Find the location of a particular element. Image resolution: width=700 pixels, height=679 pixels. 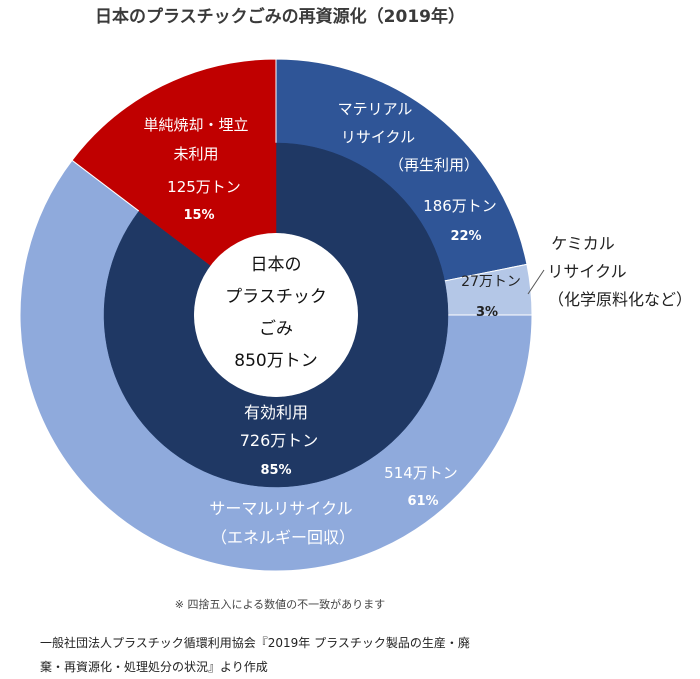

thermal-value-label: 514万トン is located at coordinates (421, 473).